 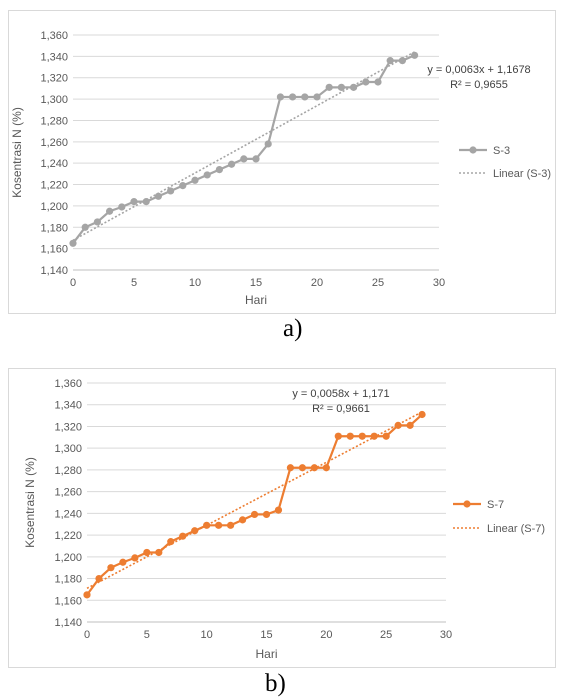 What do you see at coordinates (341, 409) in the screenshot?
I see `trendline-r2: R² = 0,9661` at bounding box center [341, 409].